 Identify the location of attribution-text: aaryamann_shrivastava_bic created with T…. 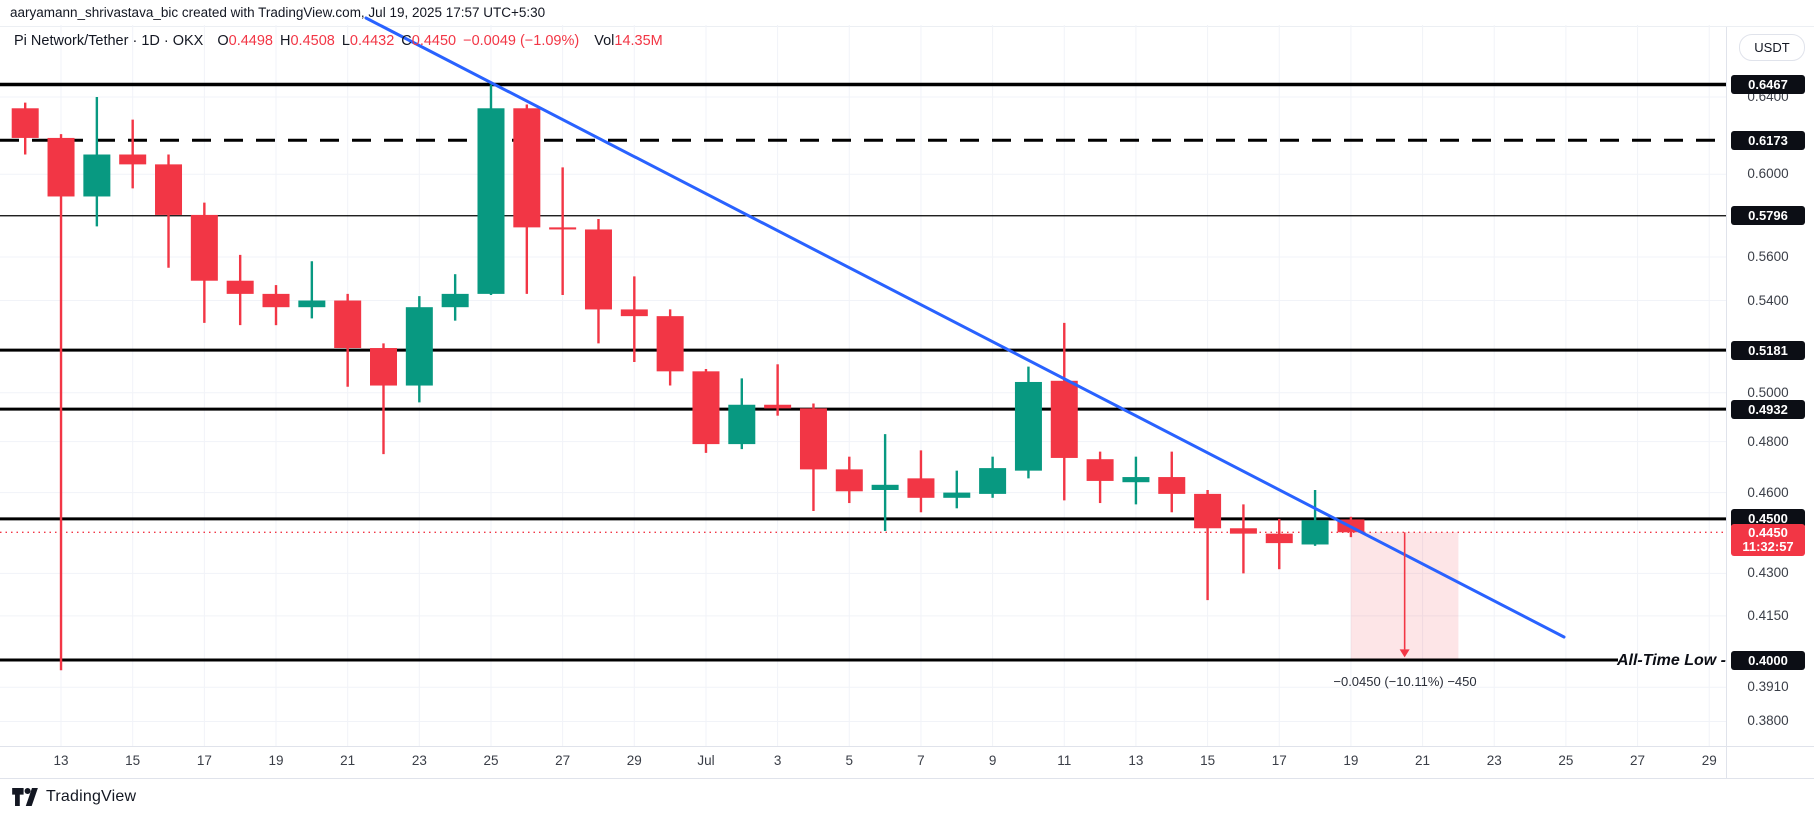
(278, 12).